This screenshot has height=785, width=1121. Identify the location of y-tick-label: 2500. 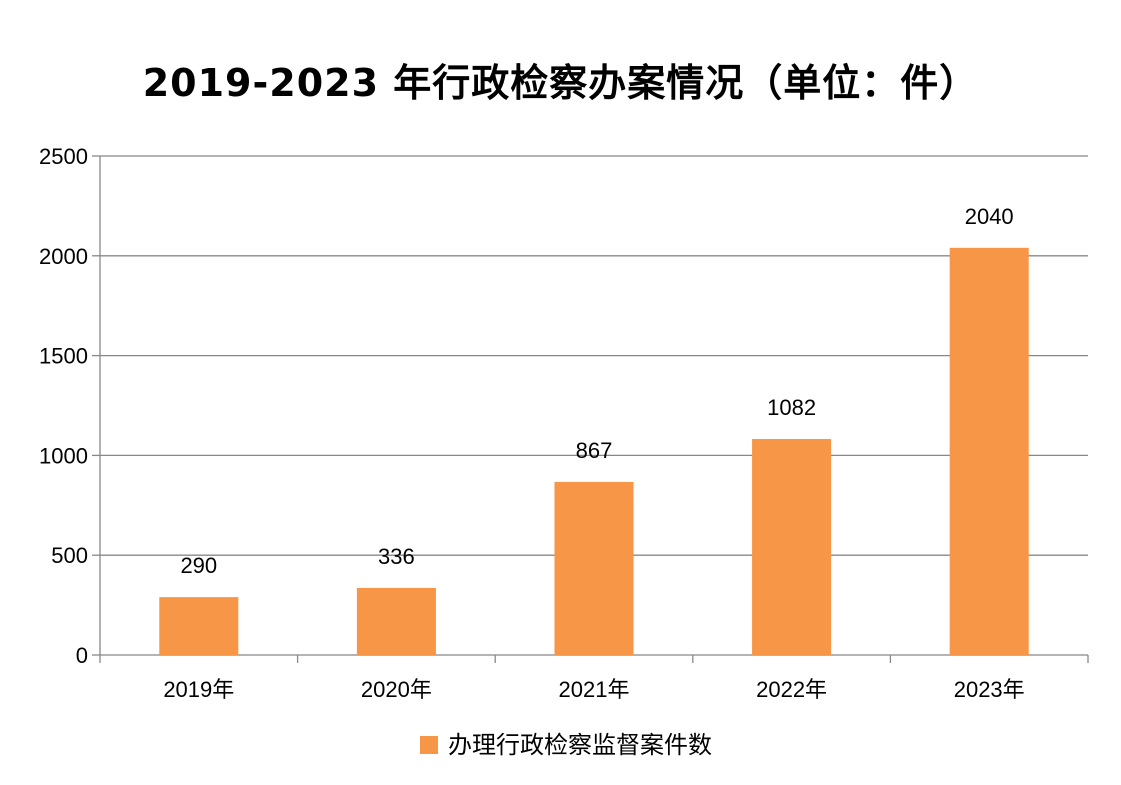
(63, 156).